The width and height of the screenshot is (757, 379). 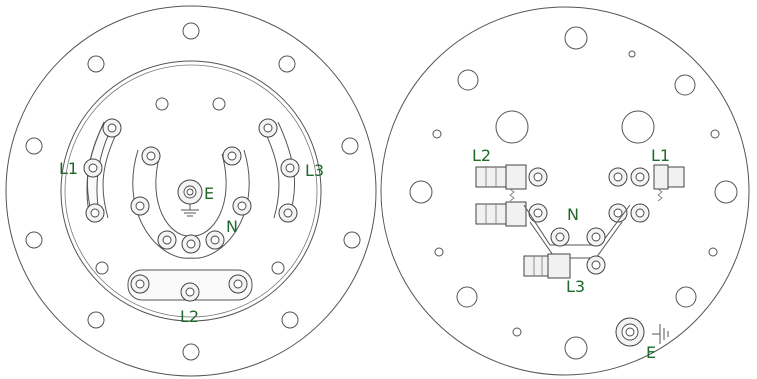 What do you see at coordinates (577, 231) in the screenshot?
I see `right-n-busbar` at bounding box center [577, 231].